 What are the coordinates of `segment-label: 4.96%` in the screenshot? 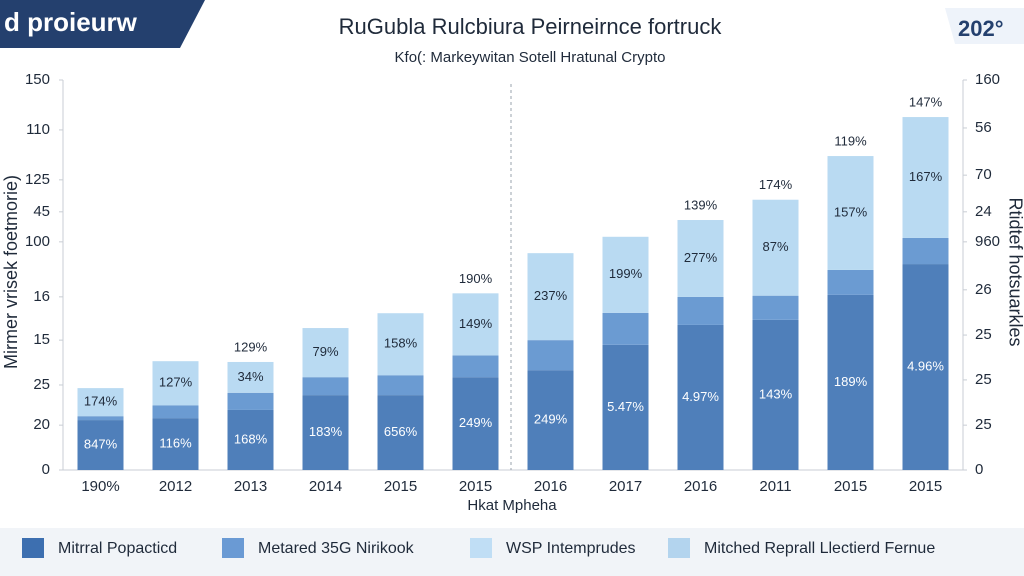 It's located at (925, 365).